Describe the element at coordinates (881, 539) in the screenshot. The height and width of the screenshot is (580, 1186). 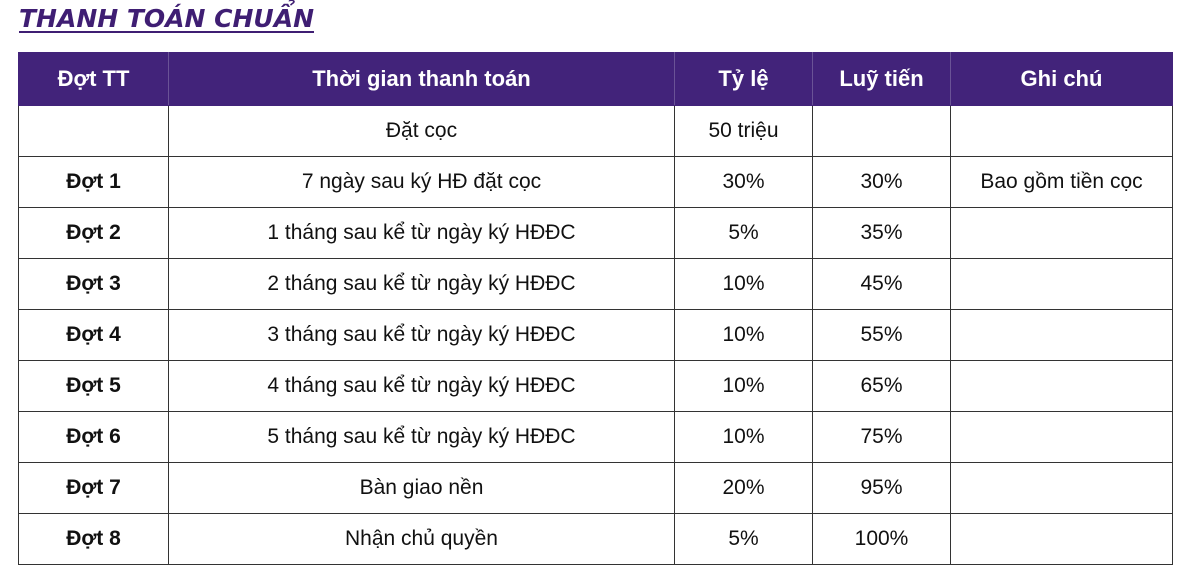
I see `cell-luy-tien: 100%` at that location.